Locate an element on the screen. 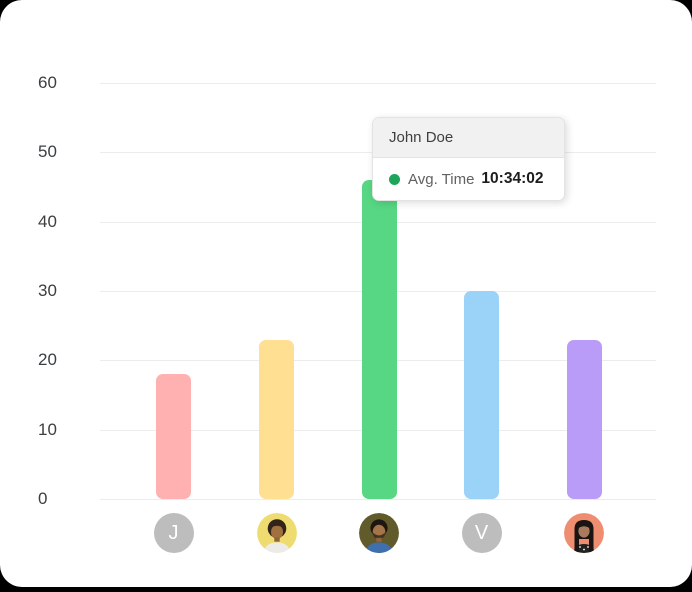 The width and height of the screenshot is (692, 592). initial-v-avatar: V is located at coordinates (481, 533).